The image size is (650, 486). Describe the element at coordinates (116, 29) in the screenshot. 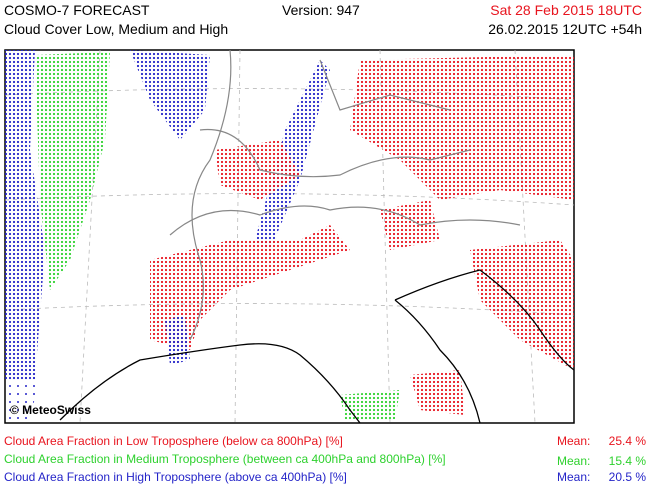

I see `subtitle: Cloud Cover Low, Medium and High` at that location.